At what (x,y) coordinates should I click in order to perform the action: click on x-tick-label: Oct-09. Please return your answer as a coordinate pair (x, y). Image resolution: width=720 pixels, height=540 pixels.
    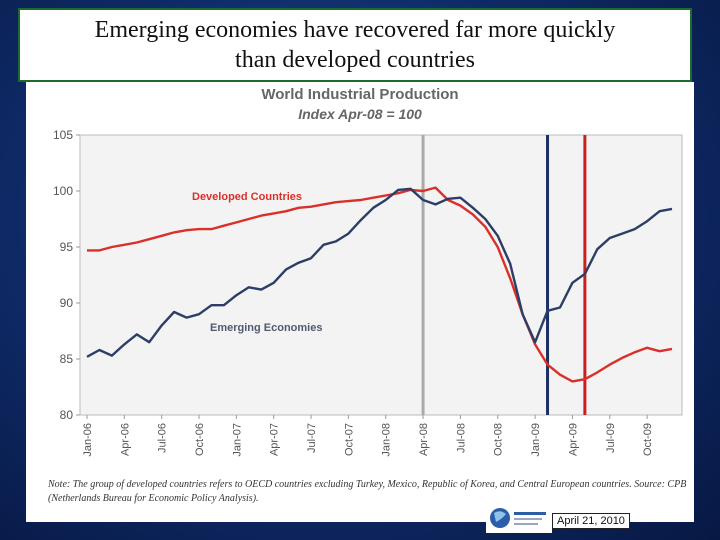
    Looking at the image, I should click on (648, 439).